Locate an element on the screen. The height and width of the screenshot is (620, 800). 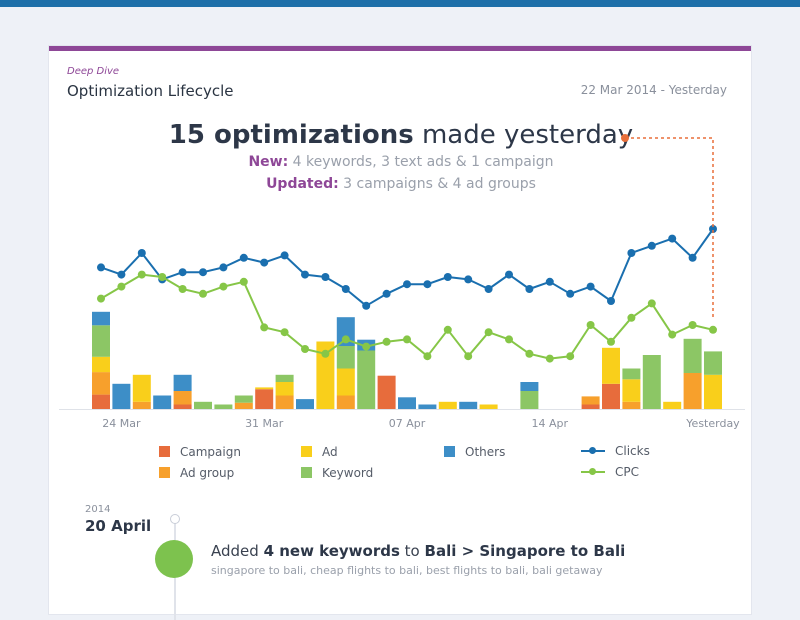
timeline-start-dot-icon is located at coordinates (175, 519).